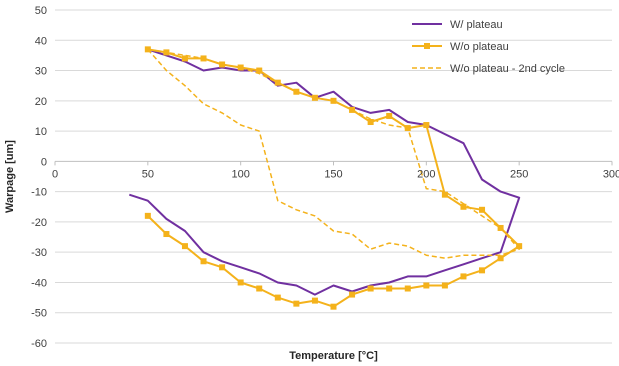 The image size is (619, 366). Describe the element at coordinates (41, 11) in the screenshot. I see `y-tick-label: 50` at that location.